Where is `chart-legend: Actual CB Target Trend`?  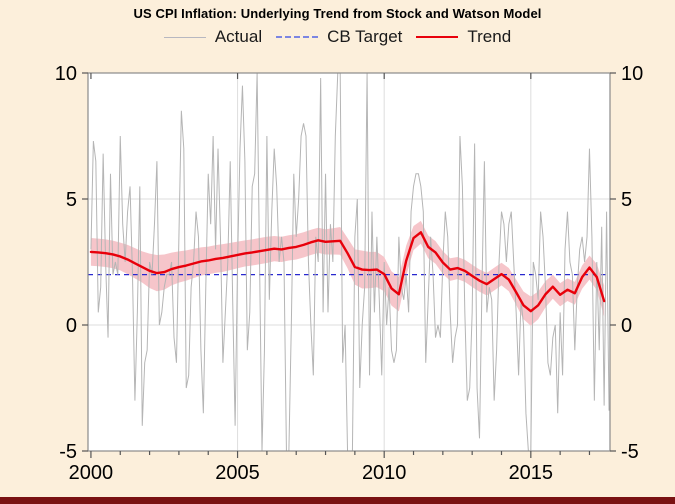 chart-legend: Actual CB Target Trend is located at coordinates (337, 37).